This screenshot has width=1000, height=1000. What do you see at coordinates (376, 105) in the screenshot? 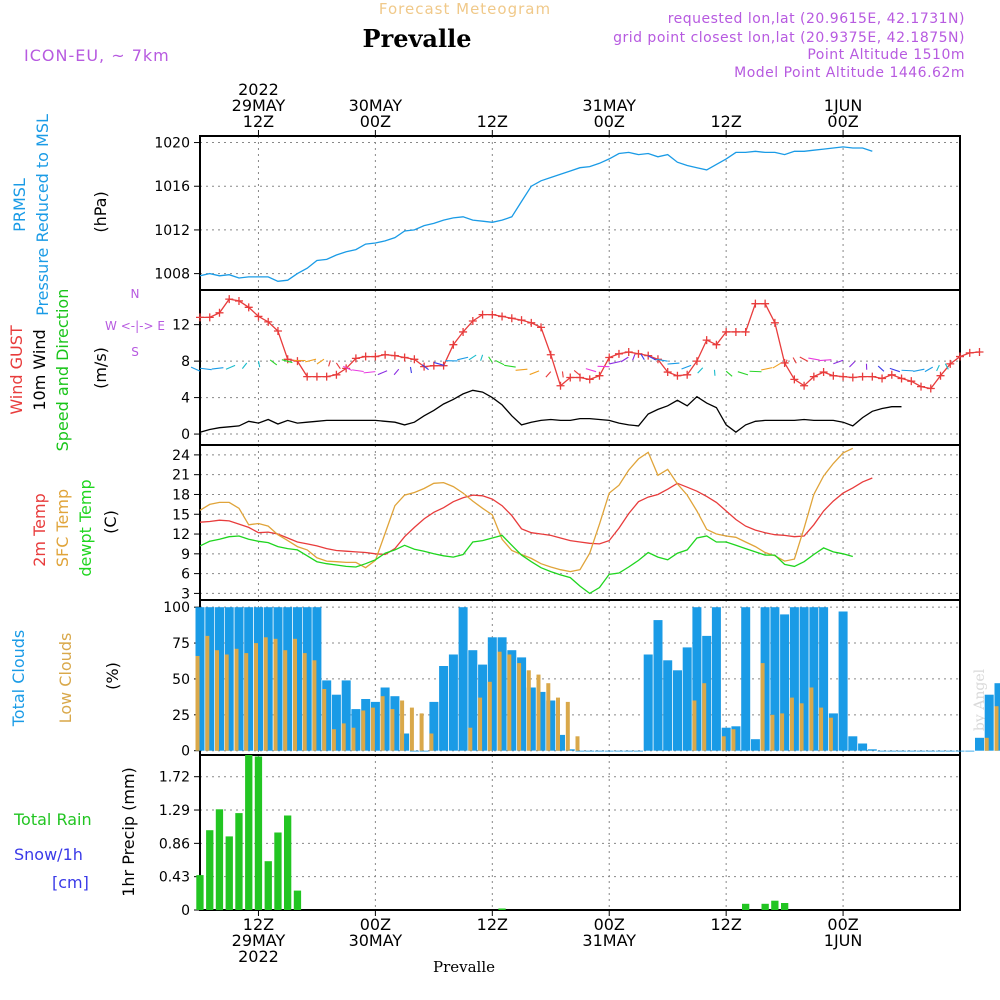
I see `time-label-top: 30MAY` at bounding box center [376, 105].